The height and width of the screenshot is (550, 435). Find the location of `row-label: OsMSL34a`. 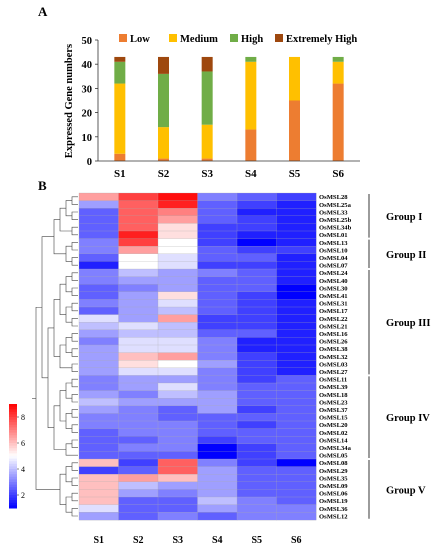

row-label: OsMSL34a is located at coordinates (335, 448).